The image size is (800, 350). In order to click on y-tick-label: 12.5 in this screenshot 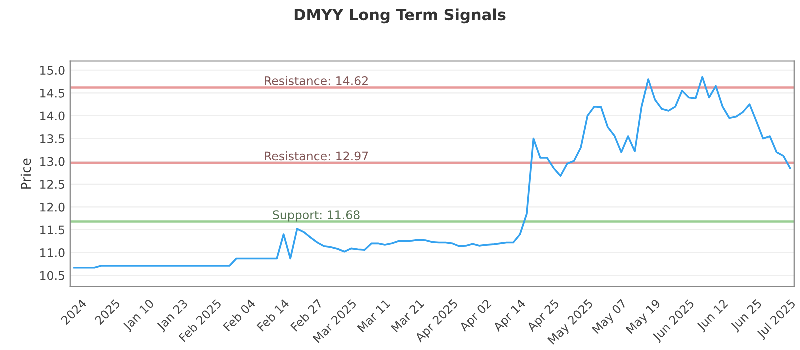, I will do `click(52, 185)`.